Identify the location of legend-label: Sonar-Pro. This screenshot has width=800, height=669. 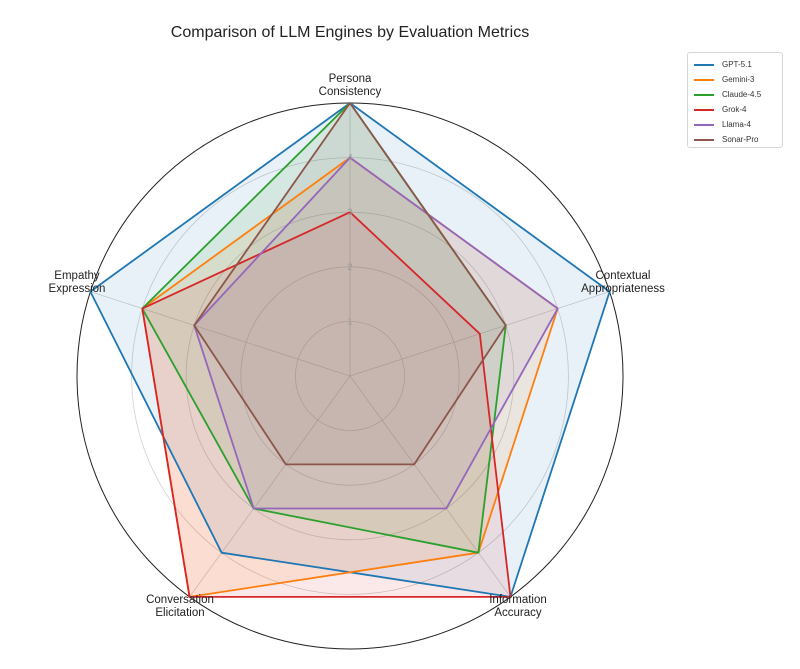
(740, 139).